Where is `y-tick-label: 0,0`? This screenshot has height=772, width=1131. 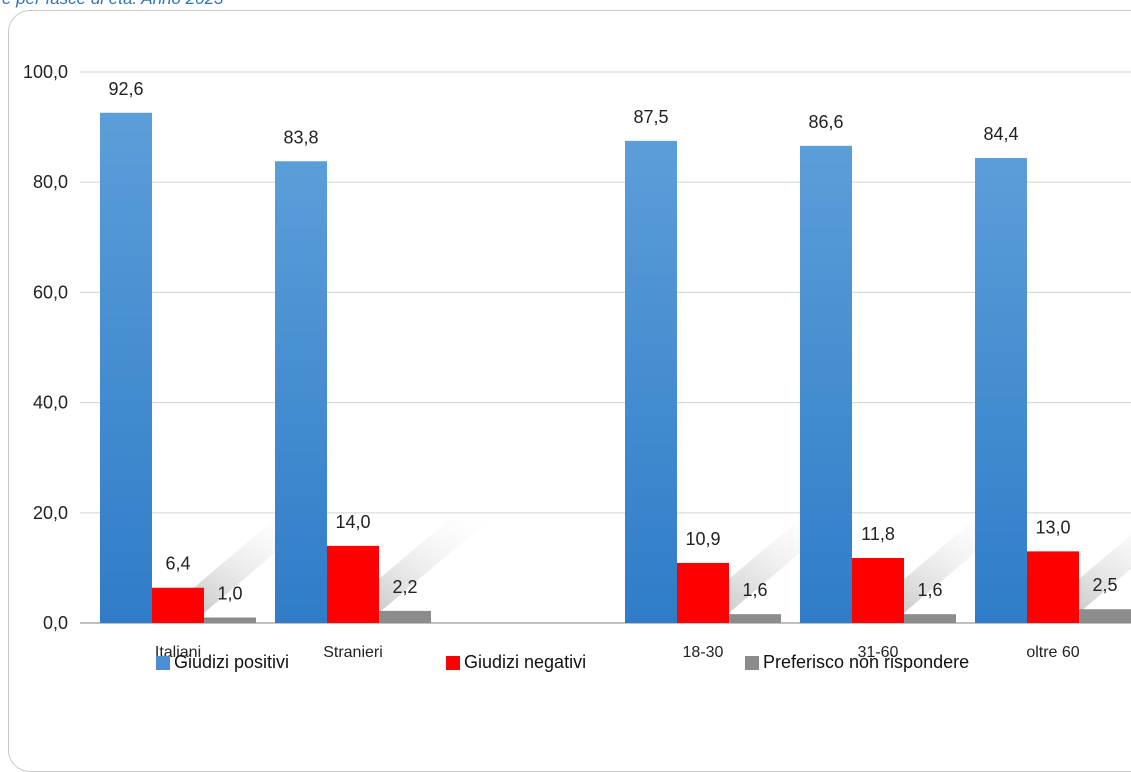 y-tick-label: 0,0 is located at coordinates (55, 623).